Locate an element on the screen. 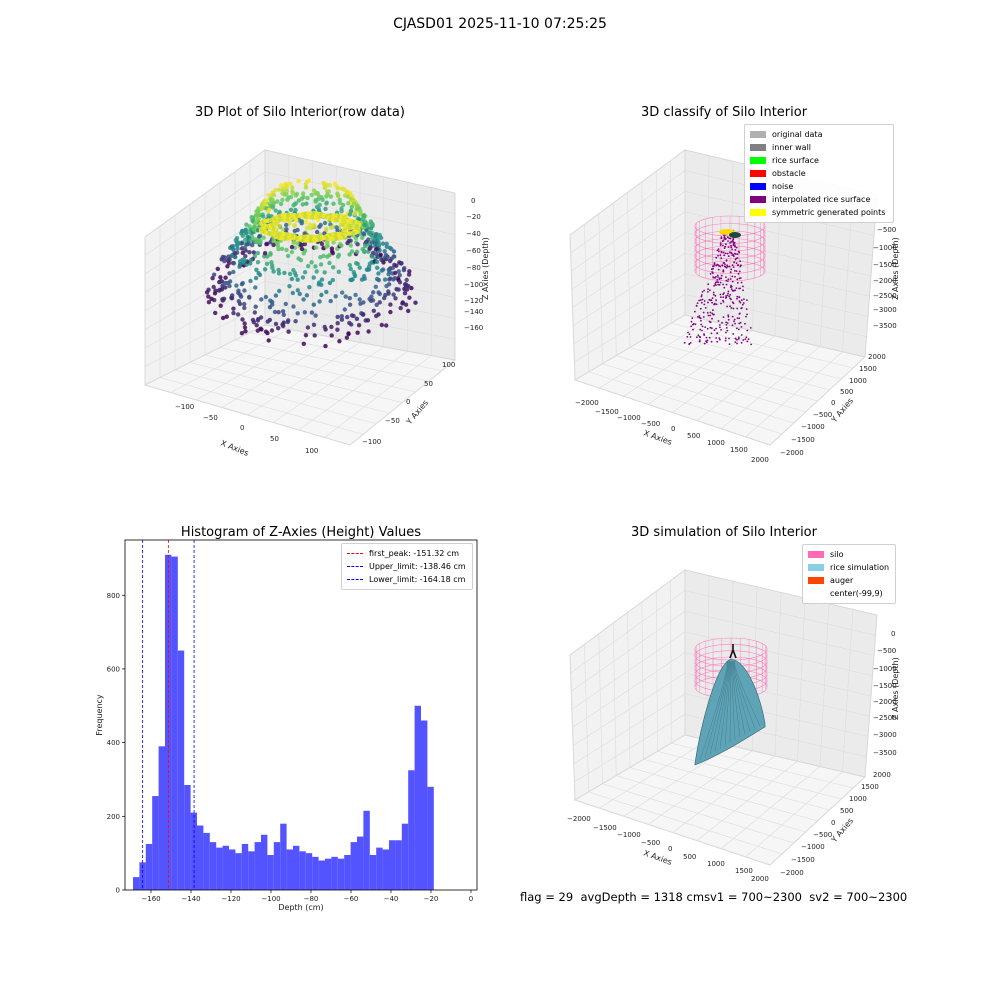 Image resolution: width=1000 pixels, height=1000 pixels. x-tick: −500 is located at coordinates (650, 424).